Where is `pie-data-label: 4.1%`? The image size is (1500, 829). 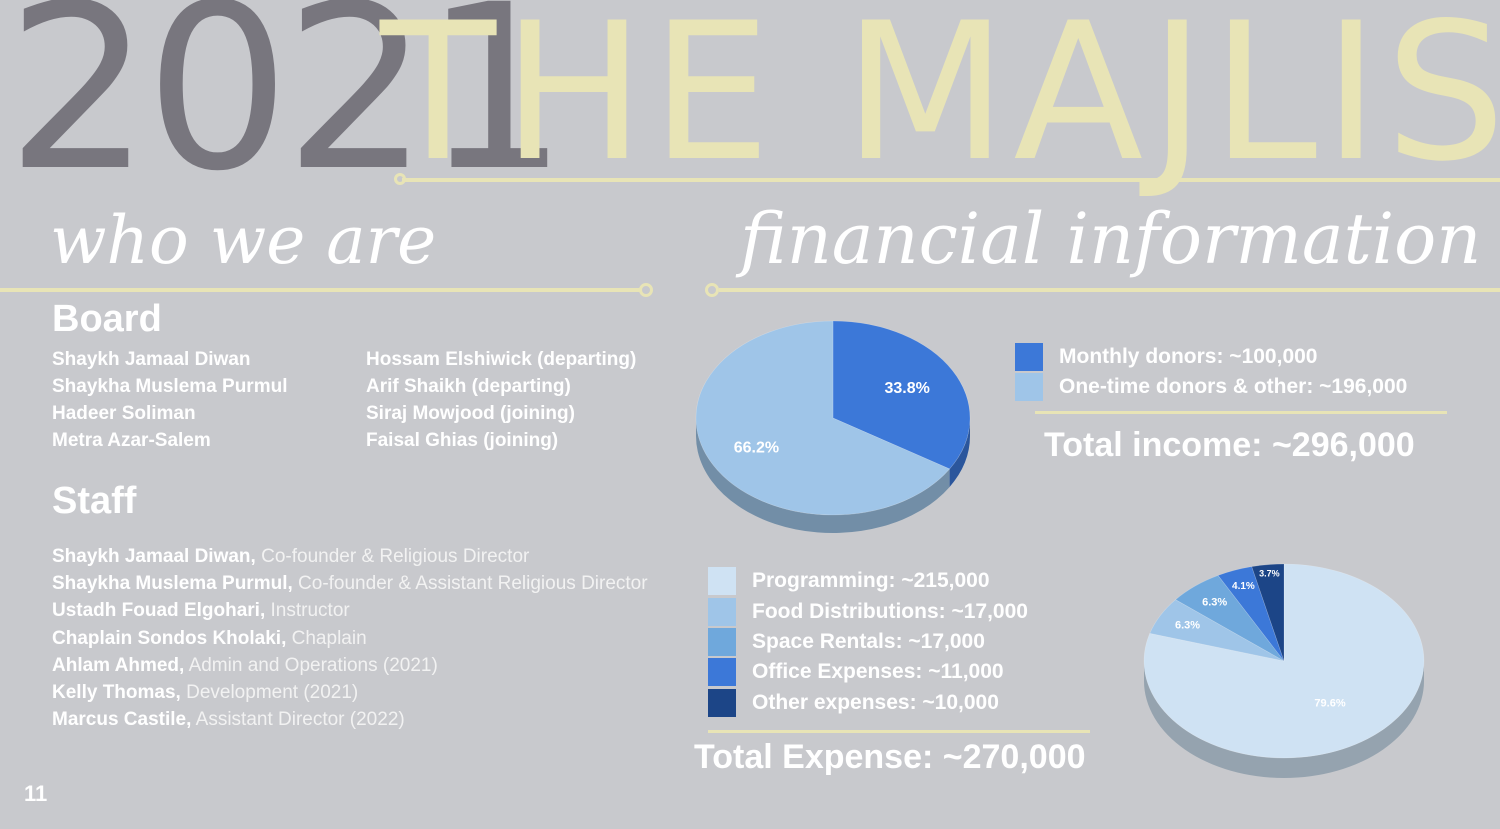 pie-data-label: 4.1% is located at coordinates (1243, 586).